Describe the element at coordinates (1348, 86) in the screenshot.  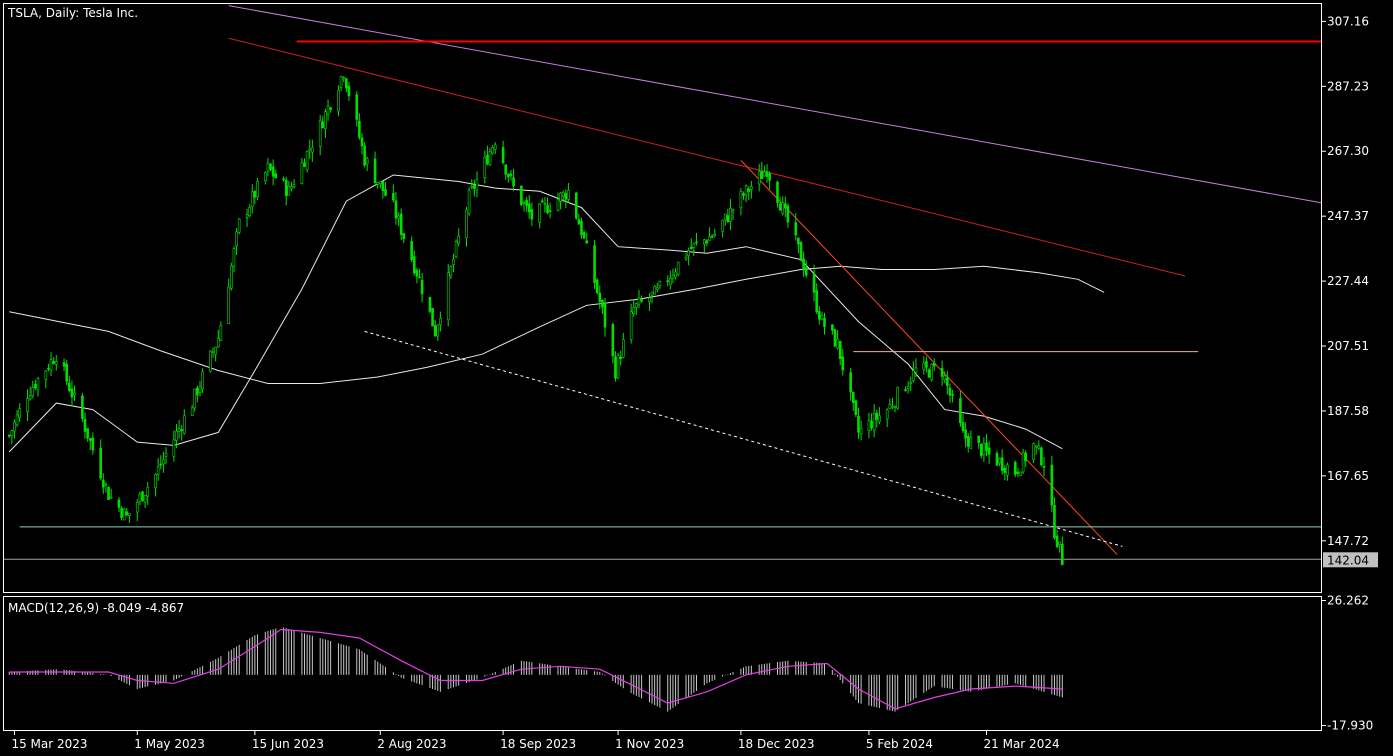
I see `price-tick-label: 287.23` at that location.